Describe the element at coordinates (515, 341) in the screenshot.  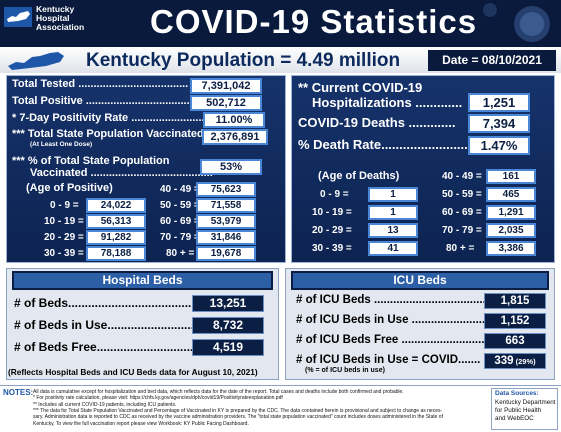
I see `icu-value: 663` at that location.